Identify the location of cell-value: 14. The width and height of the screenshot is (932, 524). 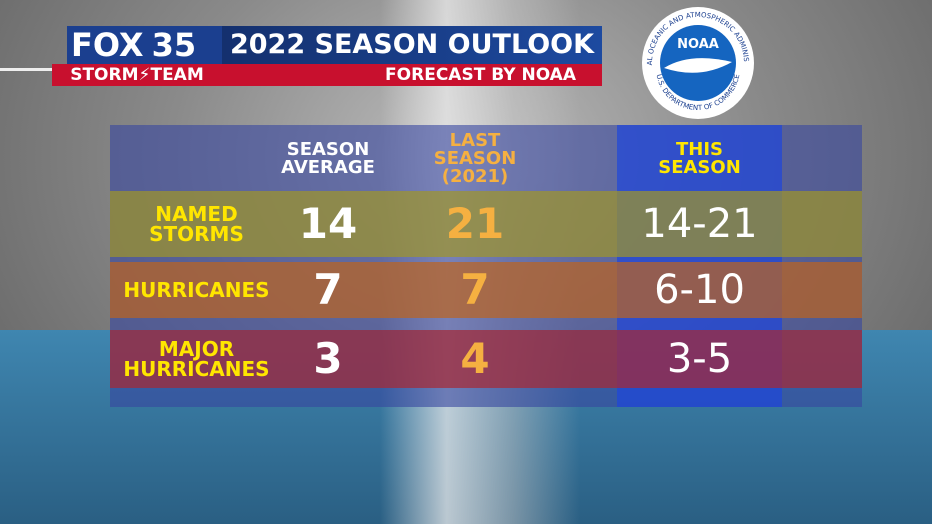
(328, 223).